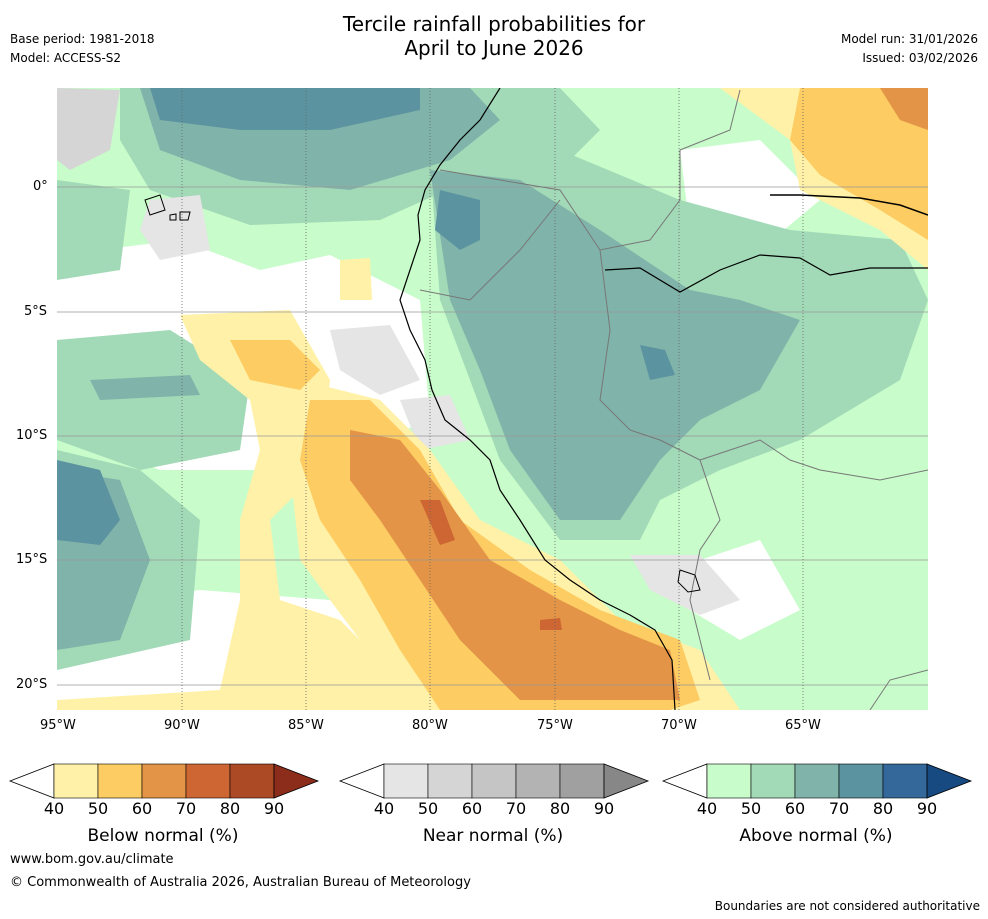 This screenshot has height=919, width=988. Describe the element at coordinates (626, 781) in the screenshot. I see `near-normal-over-triangle` at that location.